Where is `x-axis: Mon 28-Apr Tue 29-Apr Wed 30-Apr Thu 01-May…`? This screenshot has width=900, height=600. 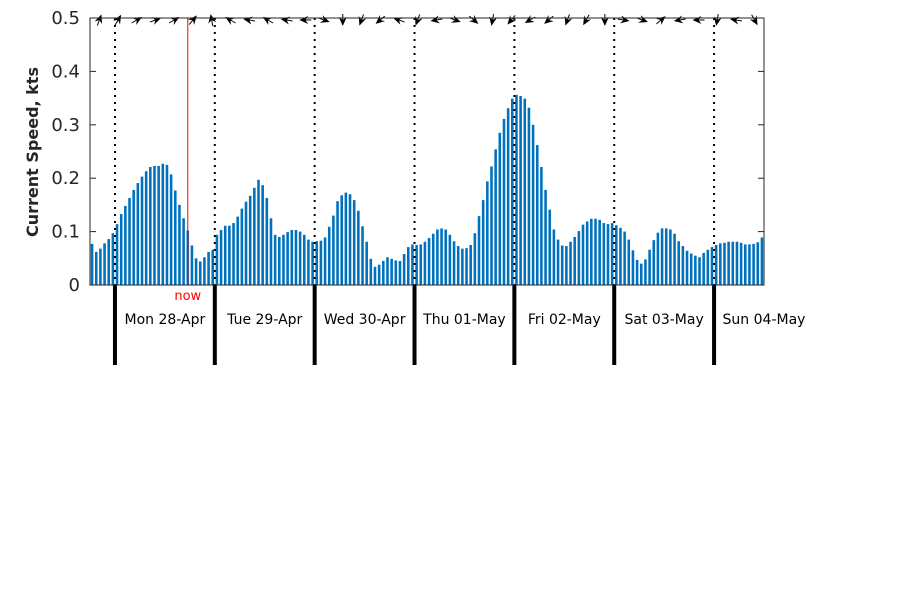 x-axis: Mon 28-Apr Tue 29-Apr Wed 30-Apr Thu 01-May… is located at coordinates (459, 325).